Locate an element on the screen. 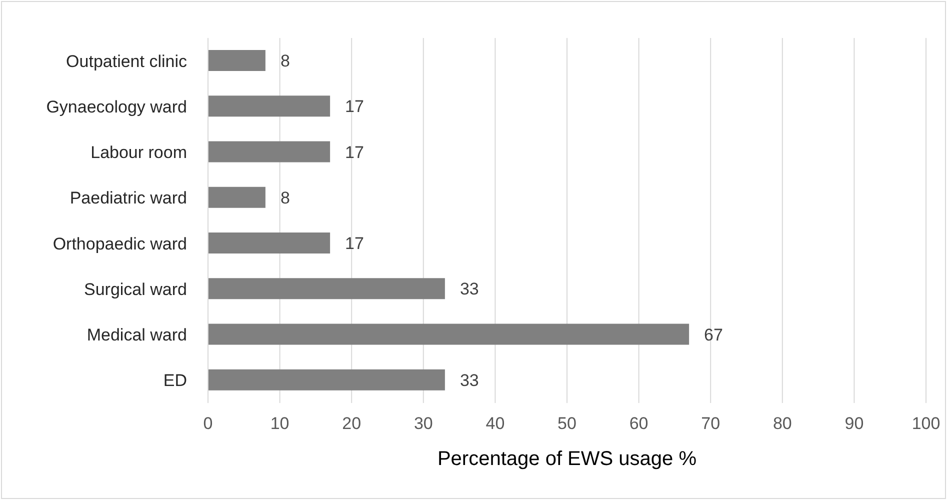 This screenshot has width=947, height=500. x-tick-label: 10 is located at coordinates (280, 424).